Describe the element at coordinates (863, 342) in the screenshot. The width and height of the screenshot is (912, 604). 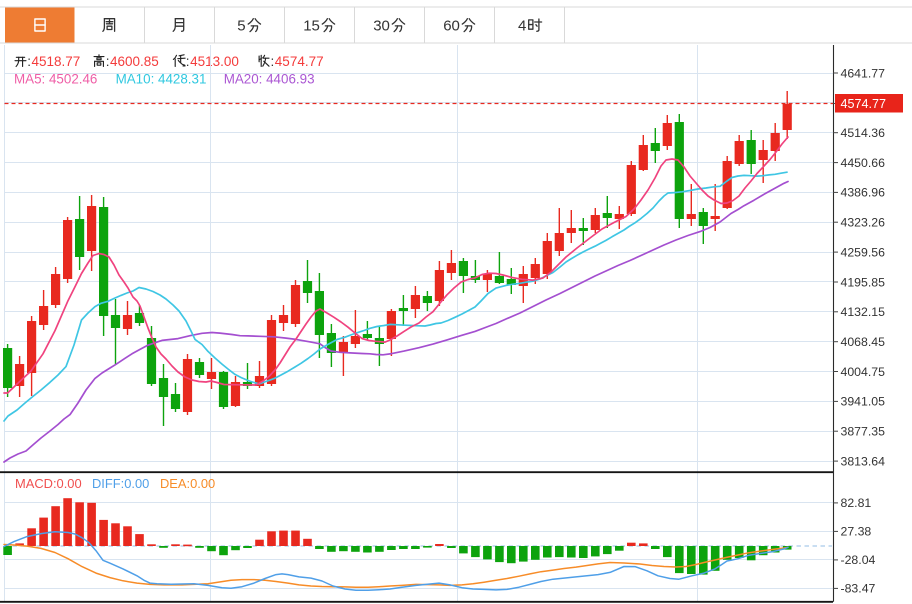
I see `svg-text: 4068.45` at that location.